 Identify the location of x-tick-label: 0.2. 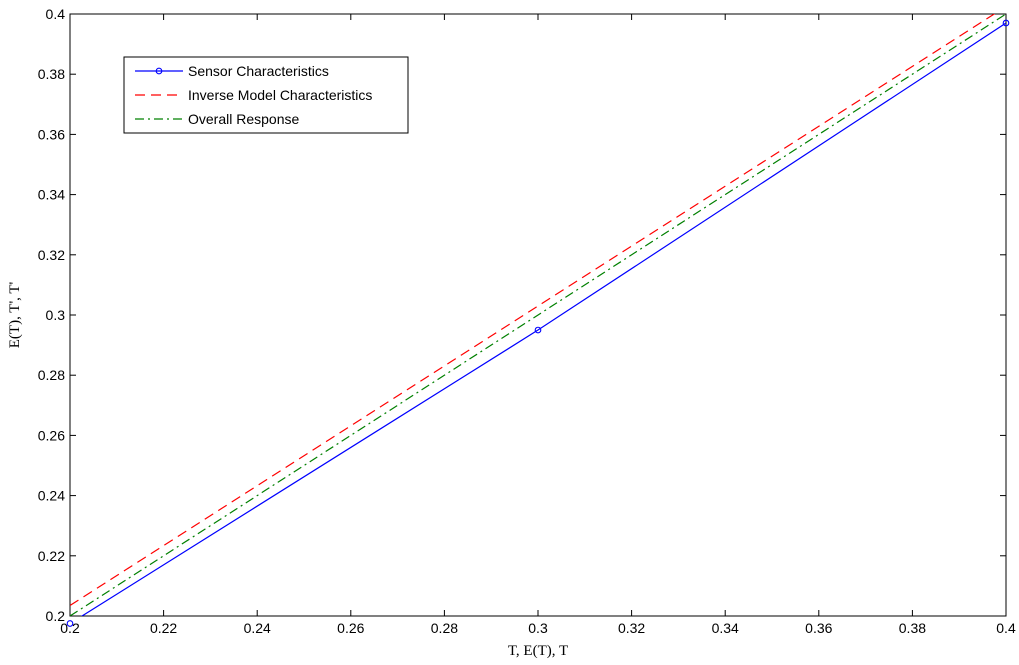
(70, 628).